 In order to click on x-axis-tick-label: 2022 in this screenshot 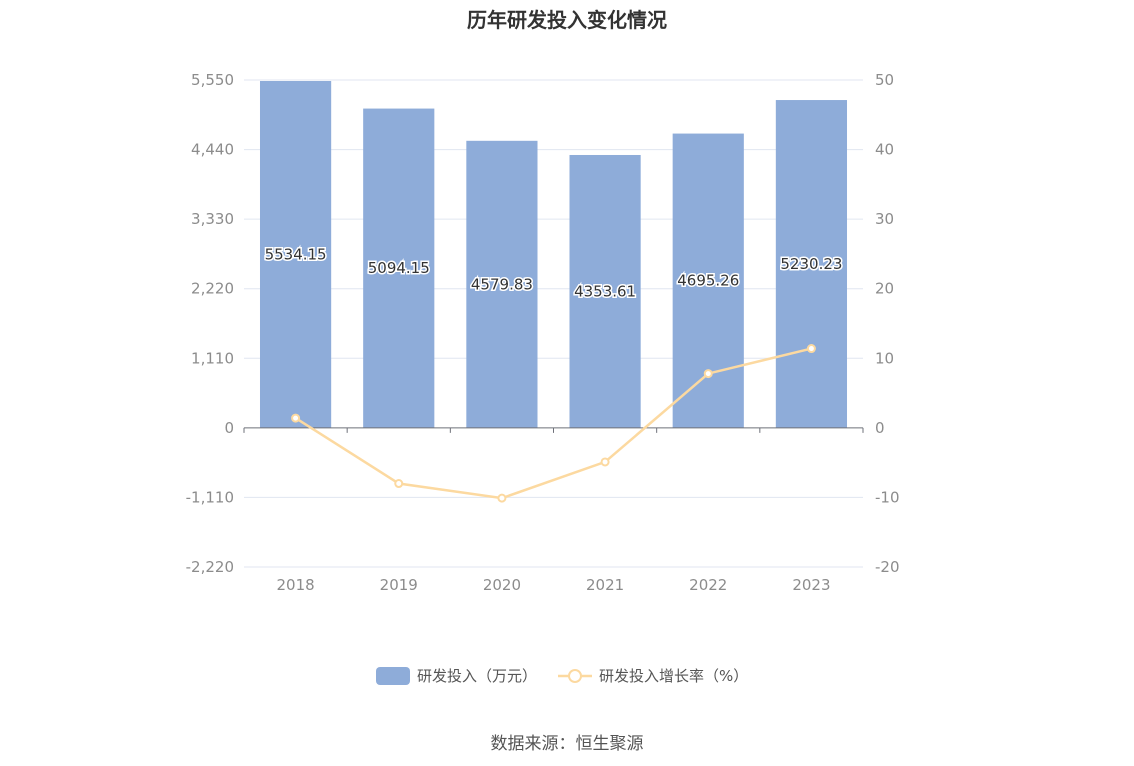, I will do `click(708, 585)`.